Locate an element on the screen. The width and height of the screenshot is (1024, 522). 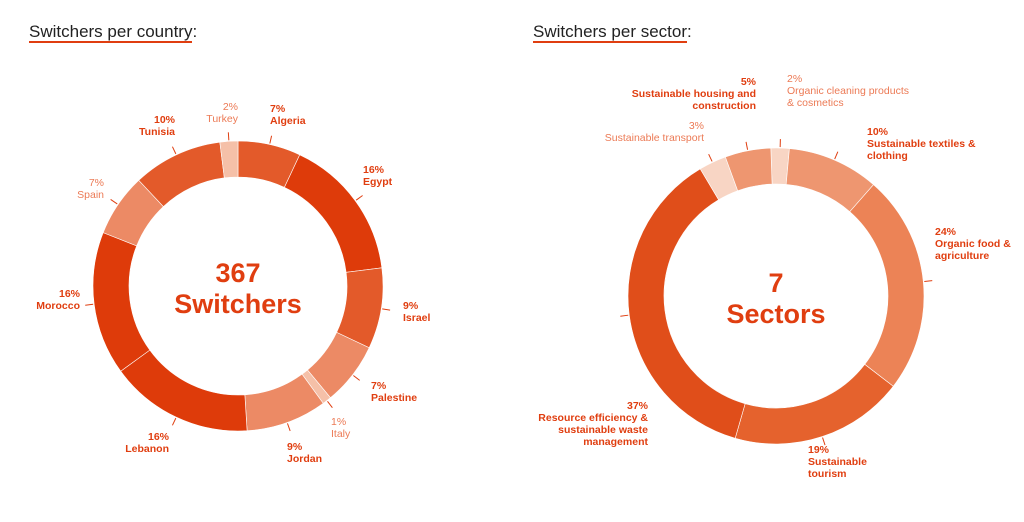
label-israel: 9% Israel is located at coordinates (417, 312).